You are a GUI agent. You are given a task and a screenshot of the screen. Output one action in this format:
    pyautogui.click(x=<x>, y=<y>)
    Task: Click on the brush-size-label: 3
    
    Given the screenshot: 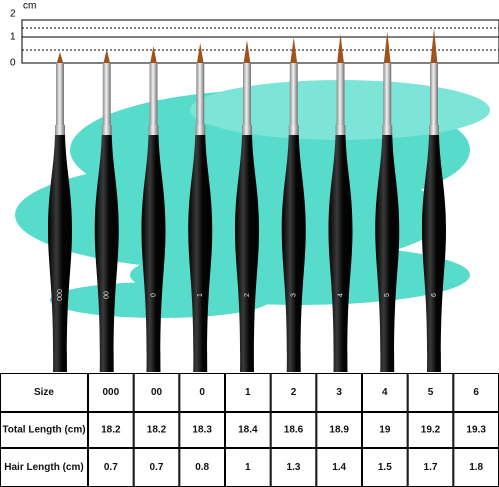 What is the action you would take?
    pyautogui.click(x=294, y=295)
    